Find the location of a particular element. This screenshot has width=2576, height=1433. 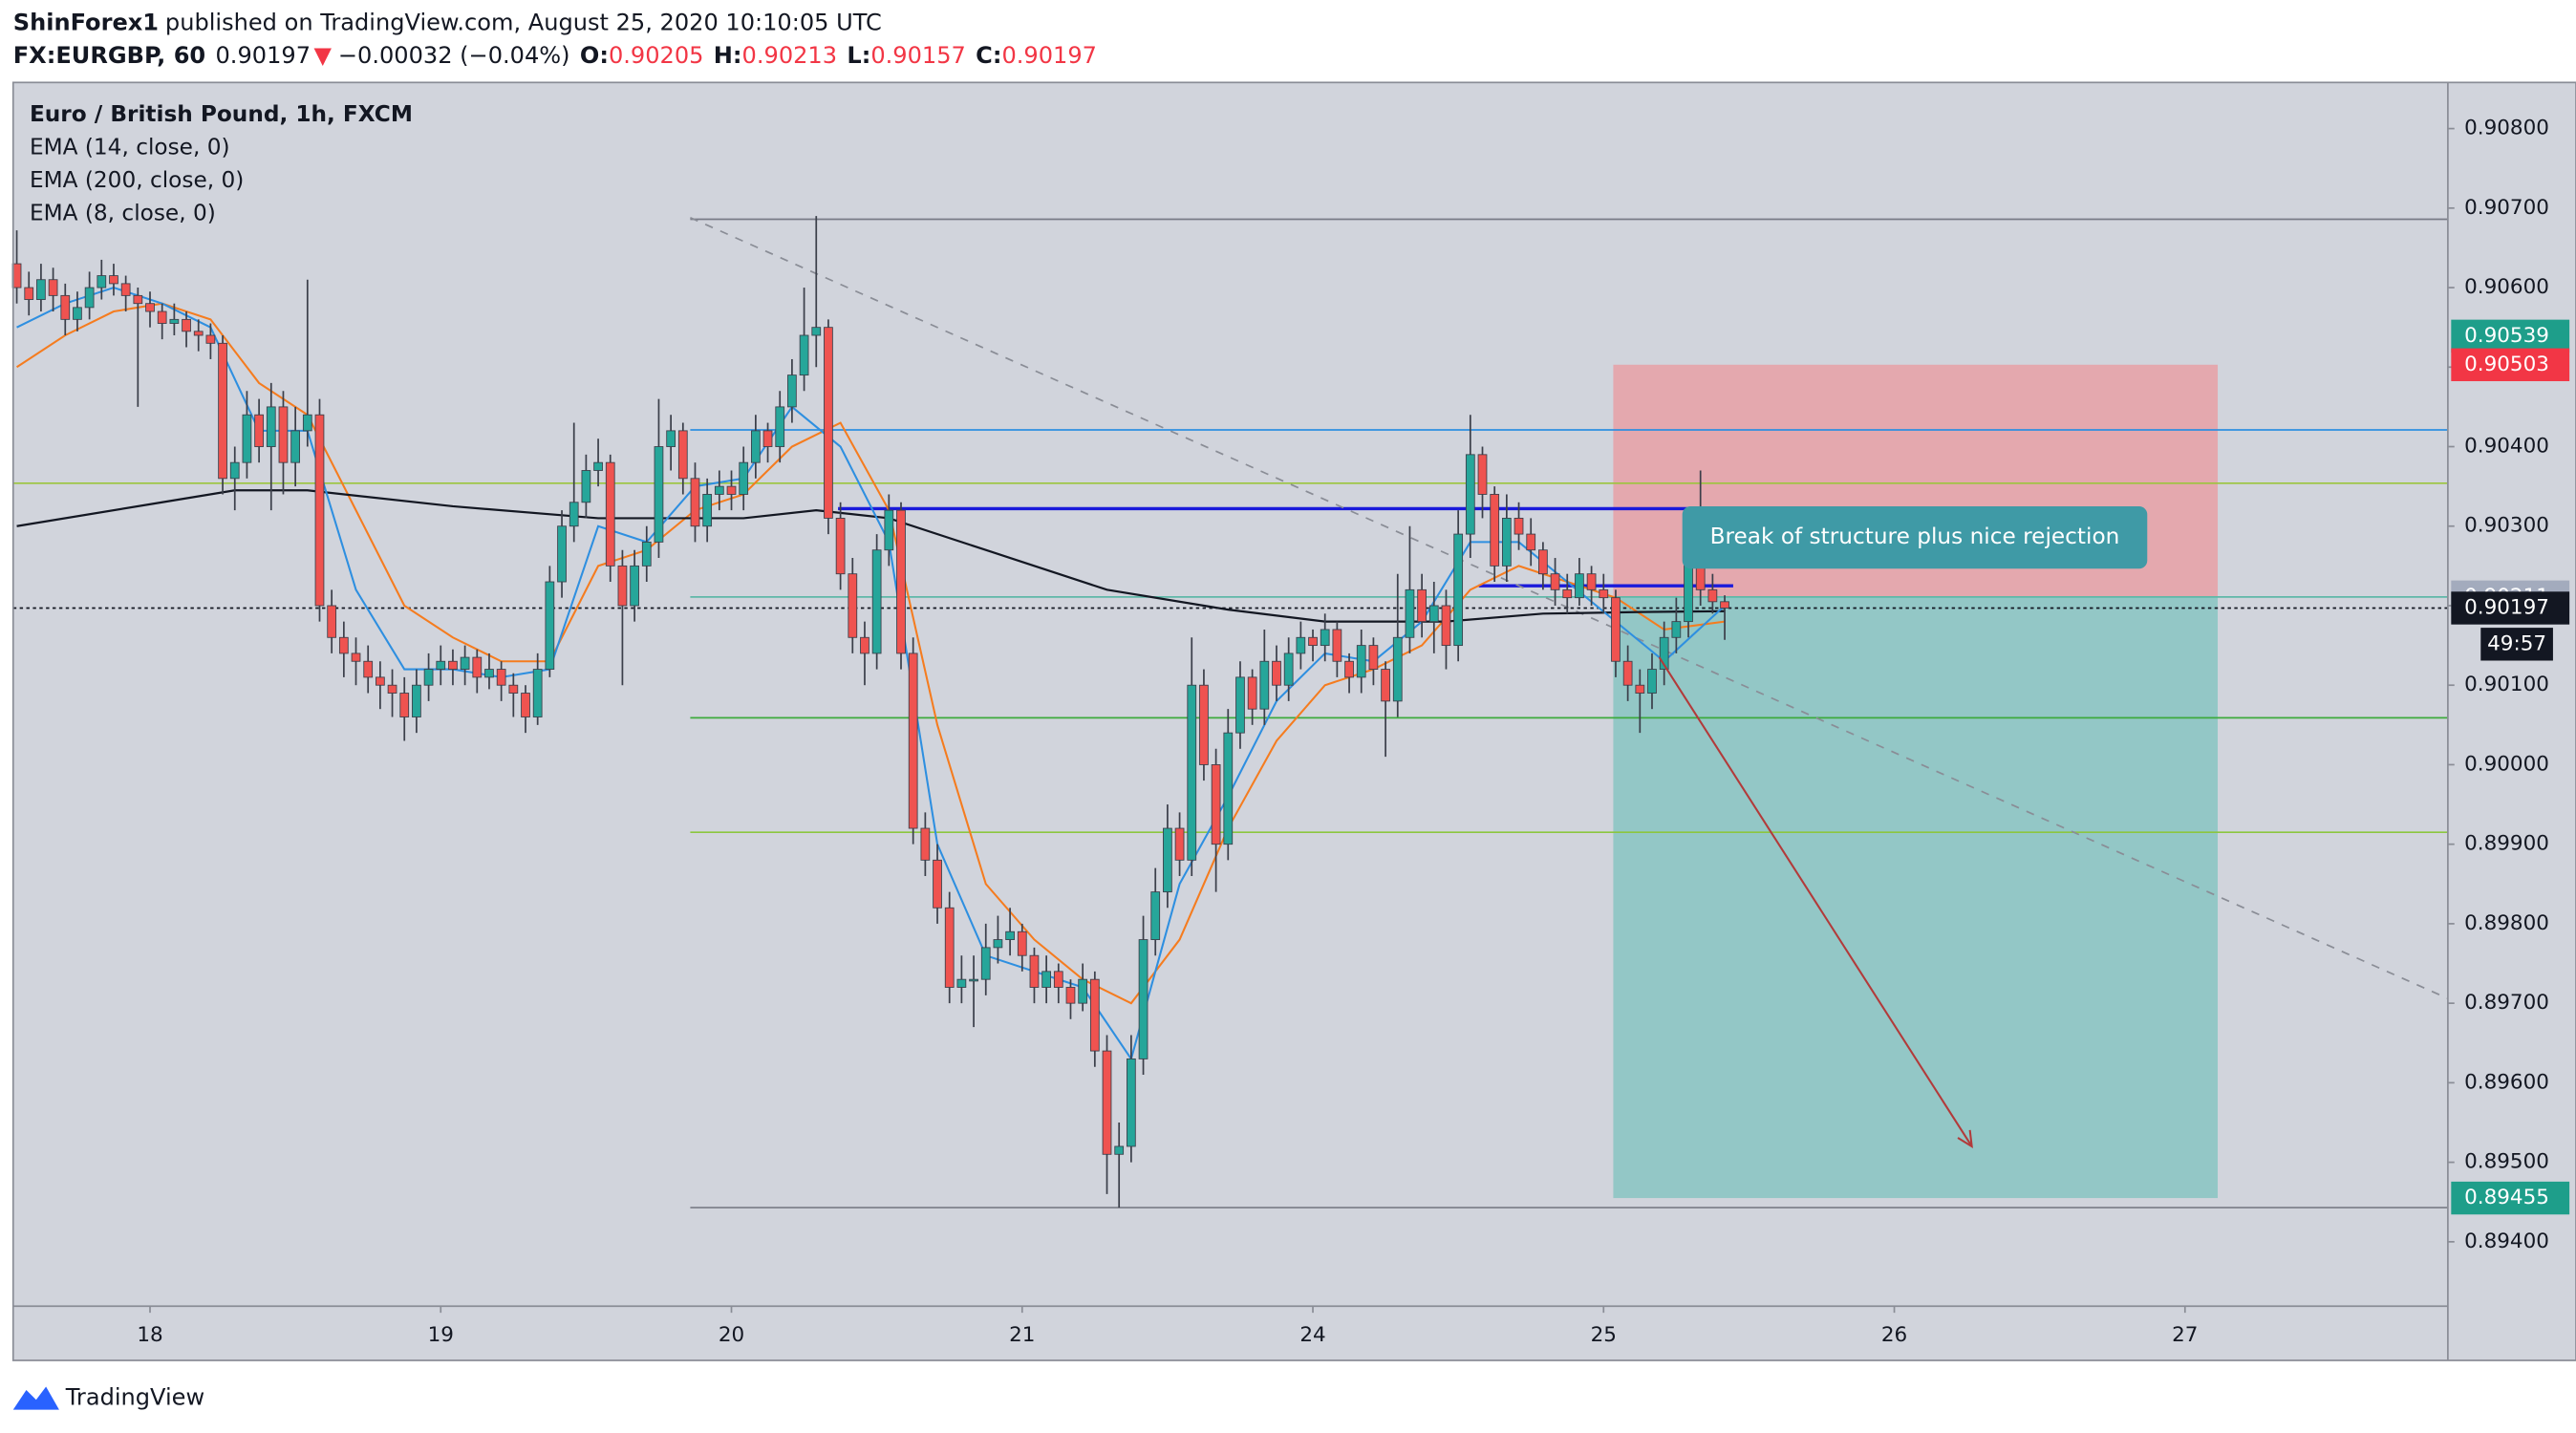

y-tick-label: 0.90600 is located at coordinates (2506, 287).